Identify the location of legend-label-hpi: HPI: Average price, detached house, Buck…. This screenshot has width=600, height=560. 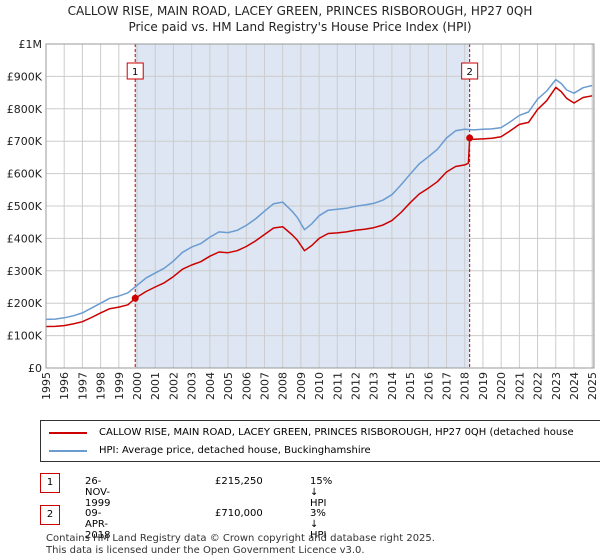
(235, 450).